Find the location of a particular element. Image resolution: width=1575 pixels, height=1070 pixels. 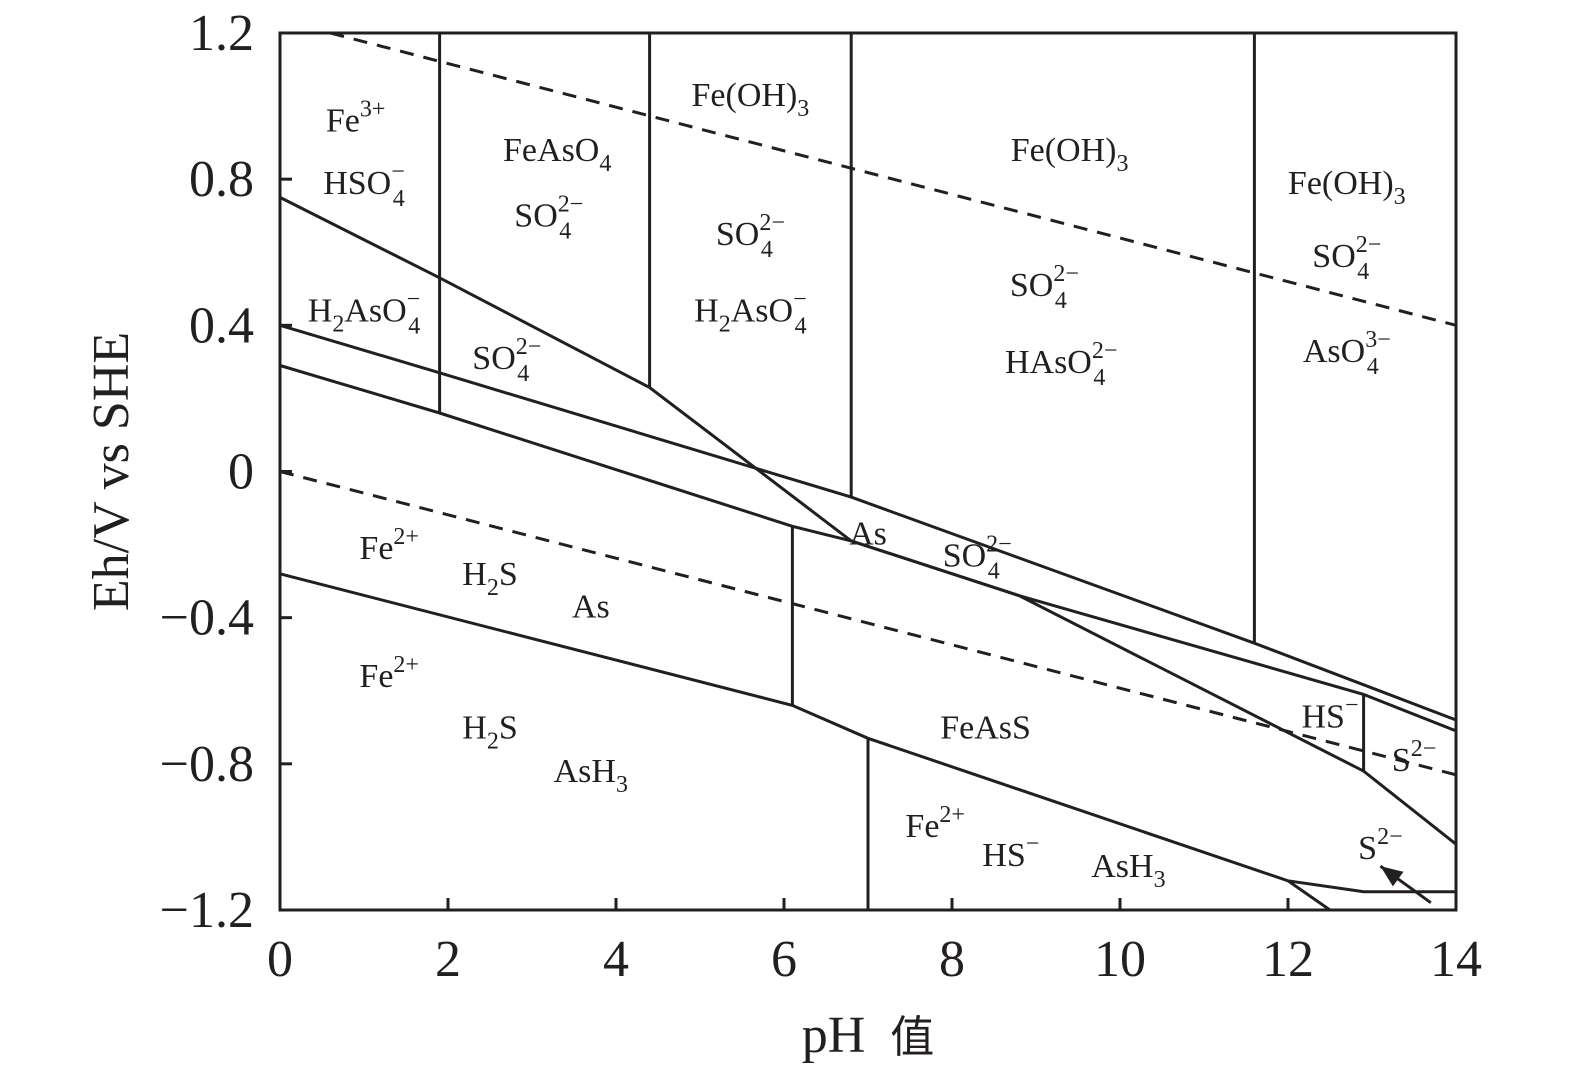

region-label-26: AsH3 is located at coordinates (1128, 870).